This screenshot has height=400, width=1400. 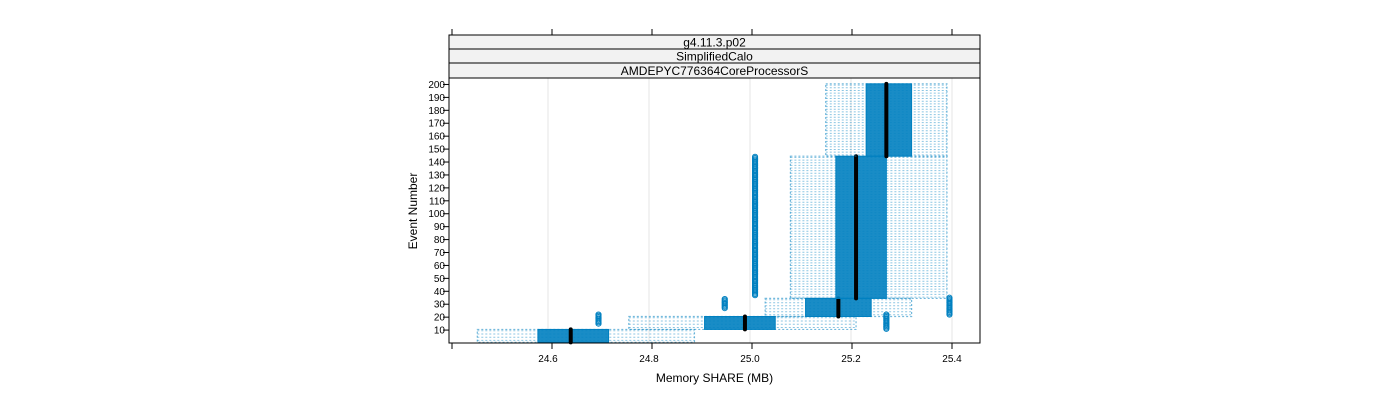 I want to click on x-axis-title: Memory SHARE (MB), so click(x=714, y=378).